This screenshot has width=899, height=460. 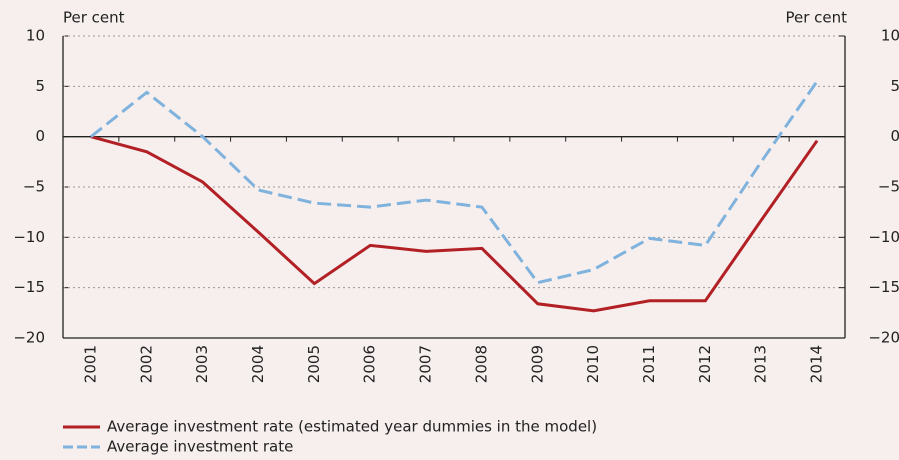 I want to click on x-tick-label: 2007, so click(x=426, y=364).